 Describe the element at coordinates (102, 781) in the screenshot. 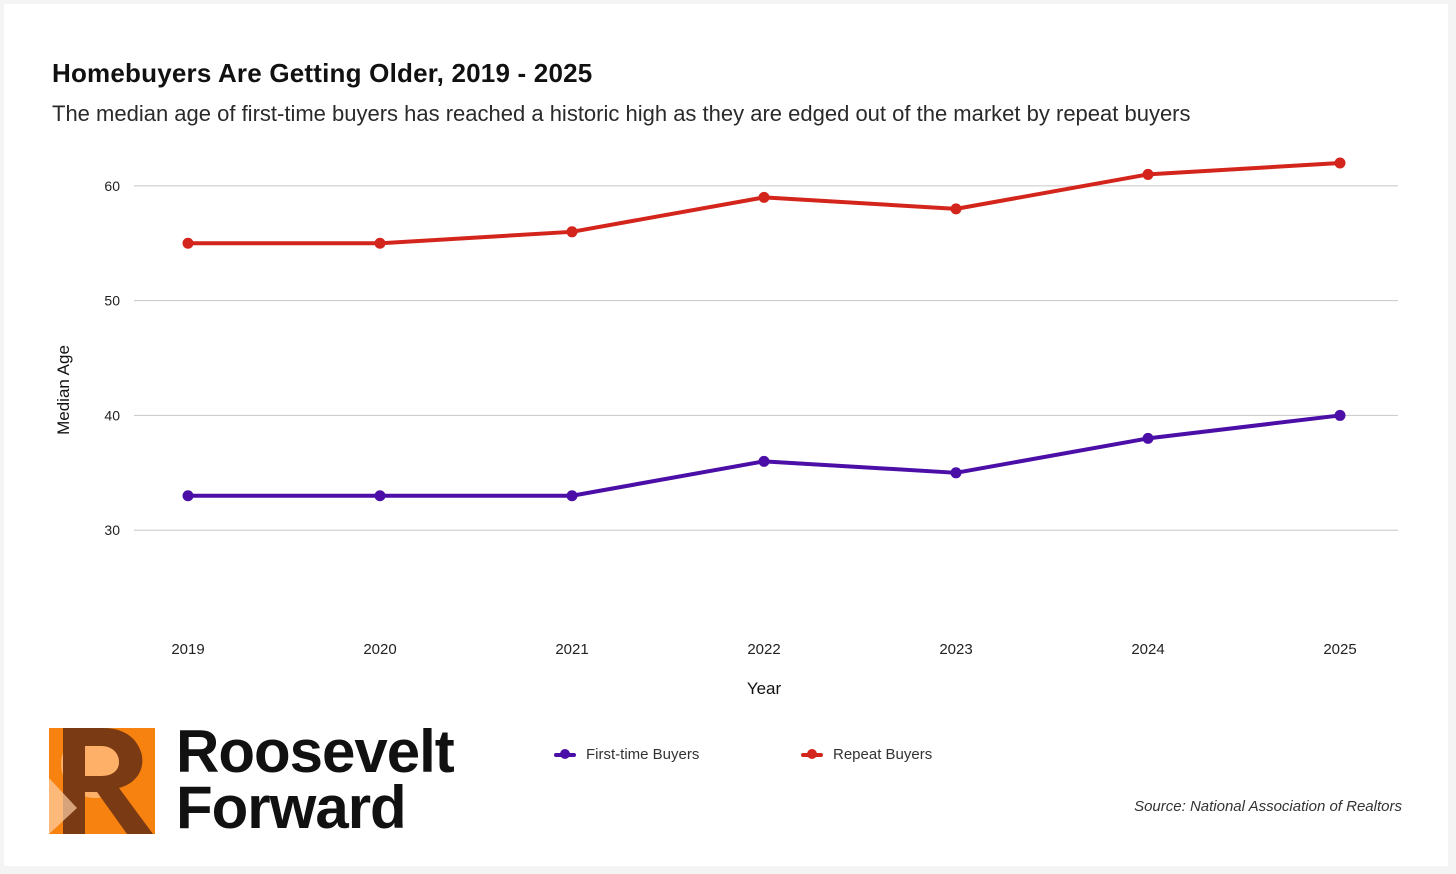

I see `roosevelt-forward-logo-icon` at that location.